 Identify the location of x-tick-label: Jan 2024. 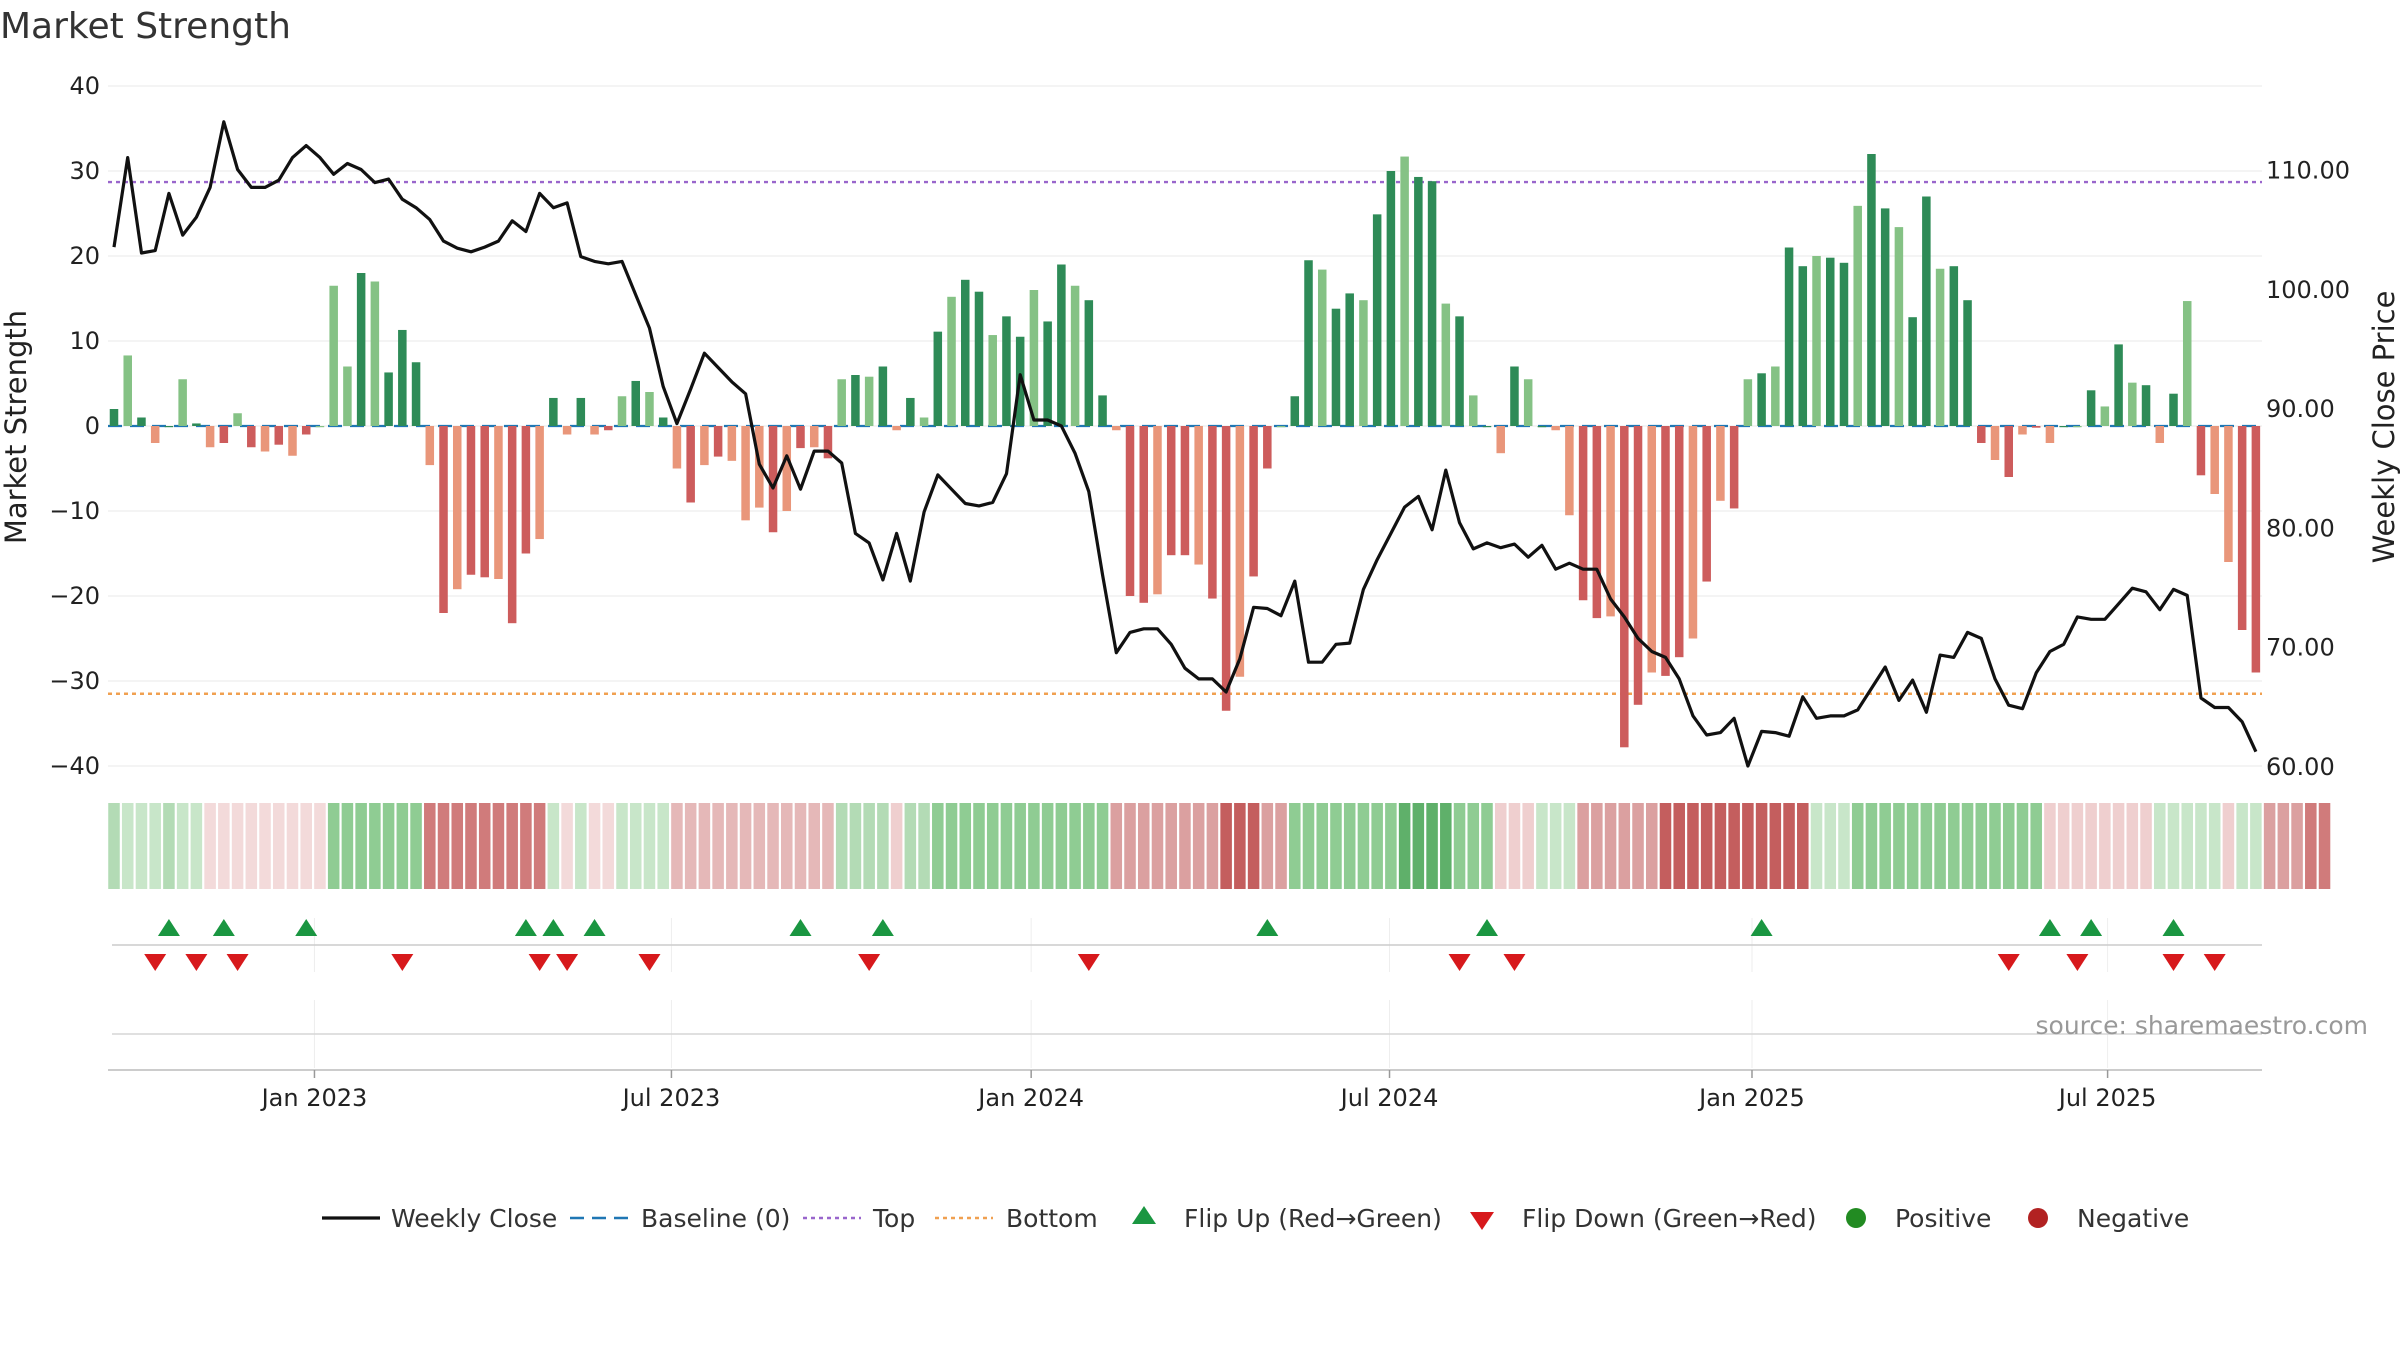
(1030, 1098).